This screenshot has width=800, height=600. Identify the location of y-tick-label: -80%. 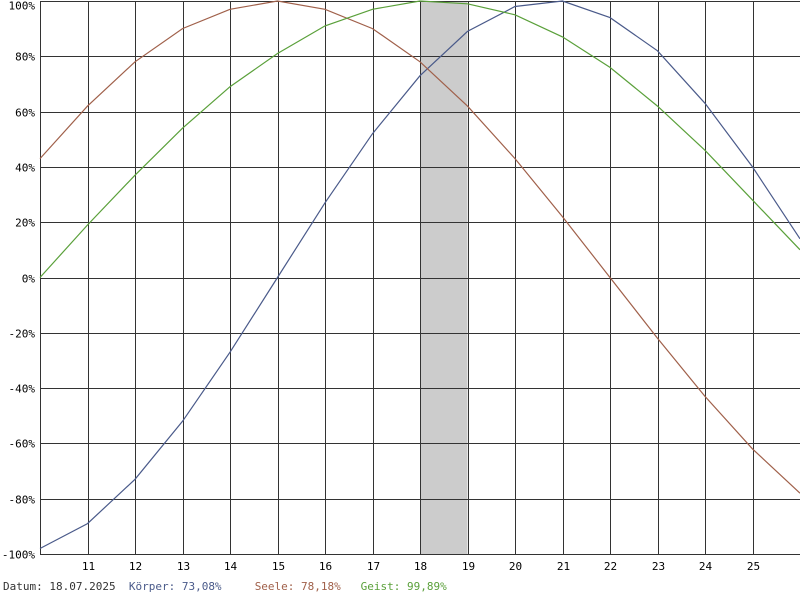
(22, 500).